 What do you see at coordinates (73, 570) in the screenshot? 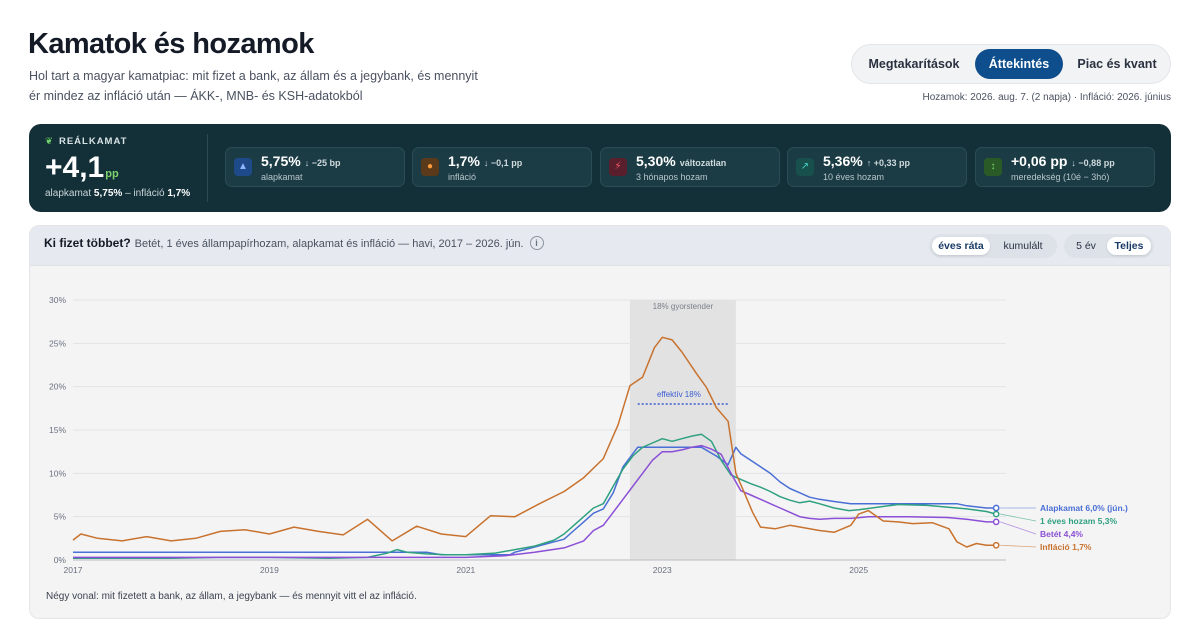
I see `x-tick-label: 2017` at bounding box center [73, 570].